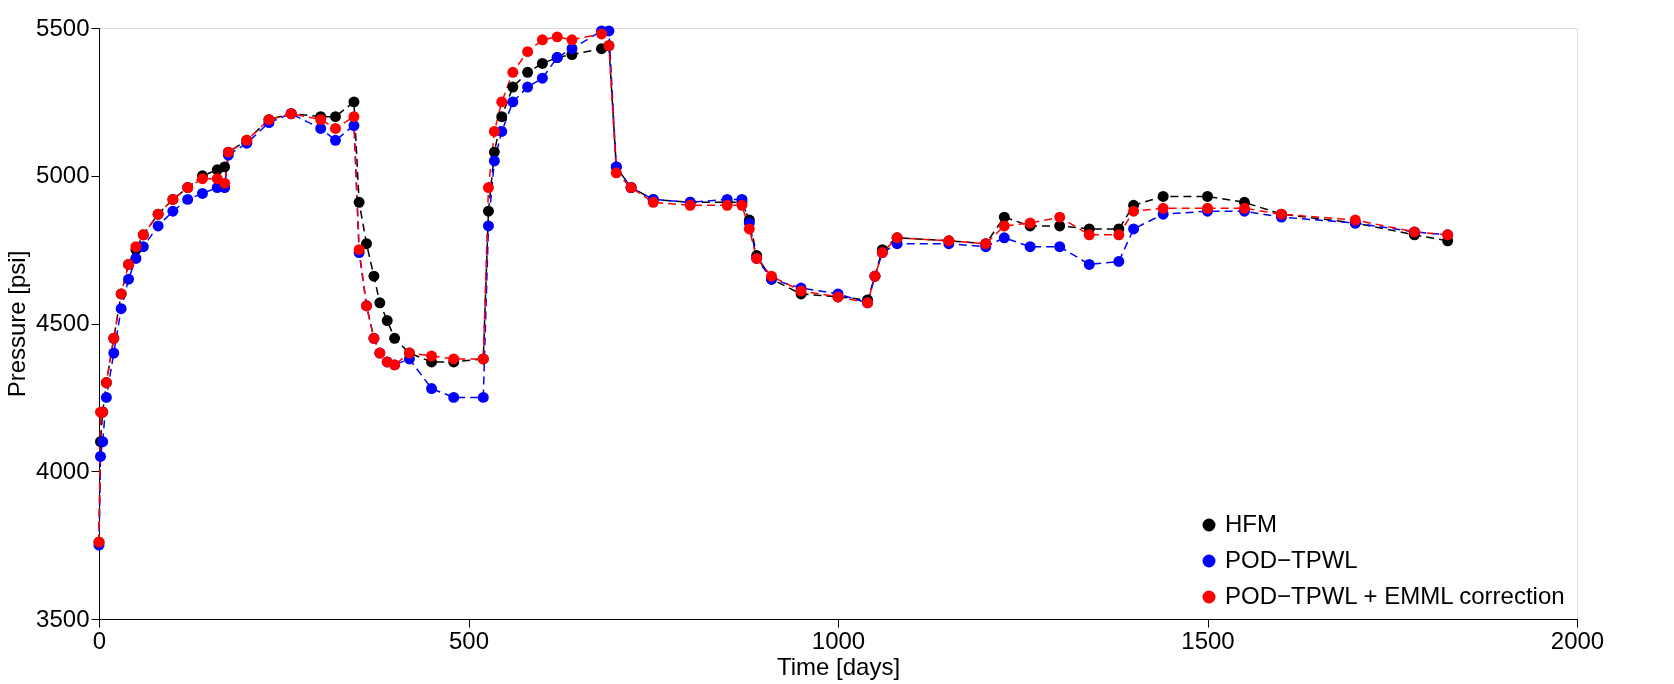  What do you see at coordinates (1395, 595) in the screenshot?
I see `legend-label: POD−TPWL + EMML correction` at bounding box center [1395, 595].